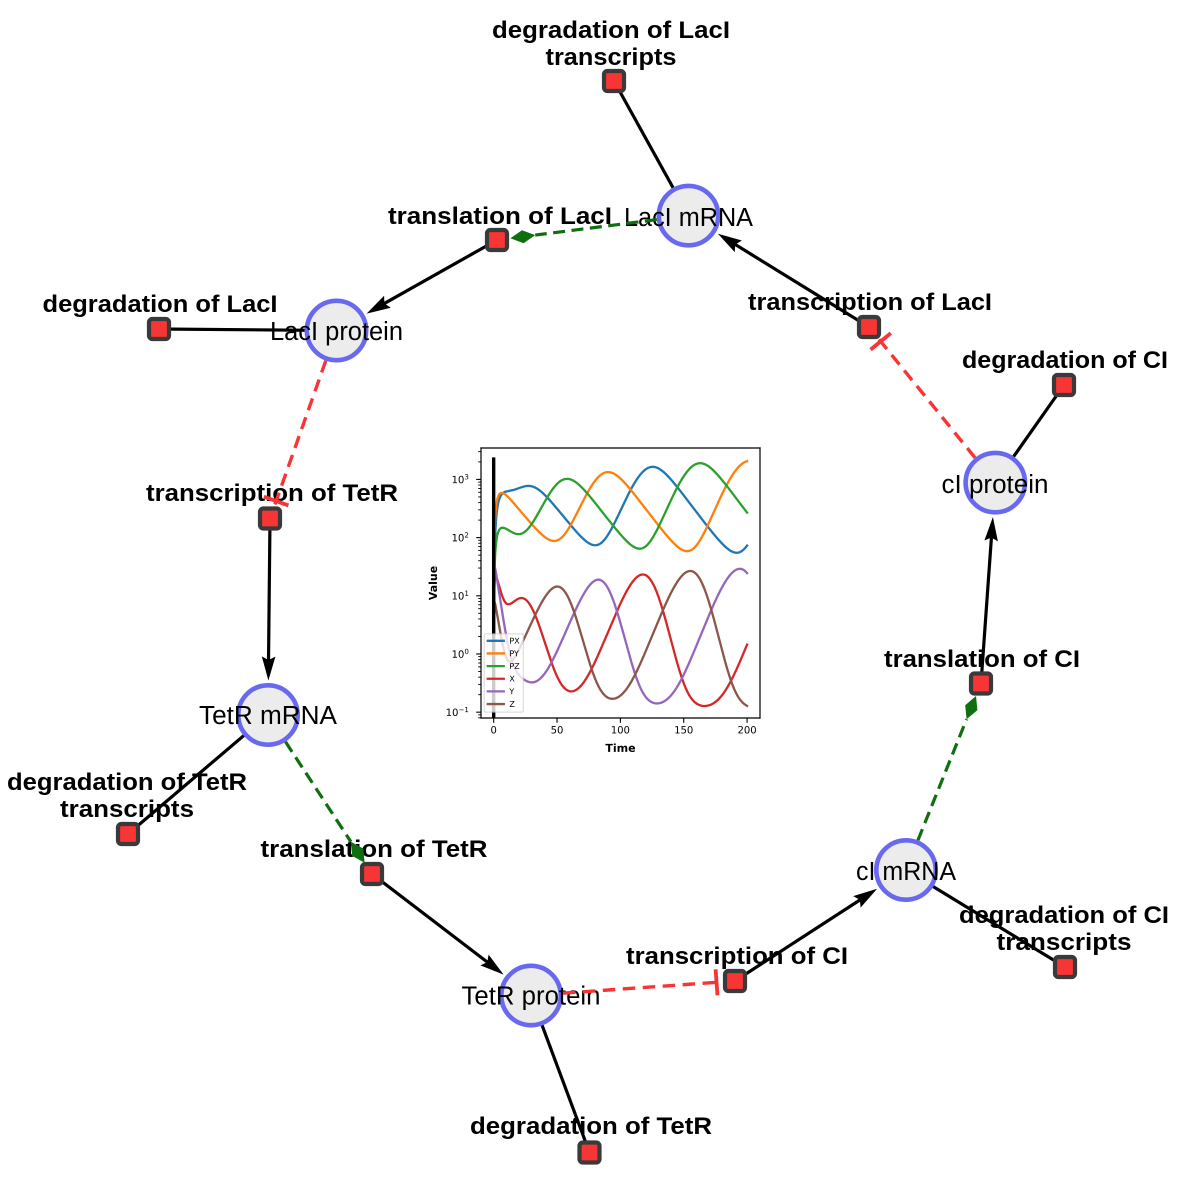 This screenshot has width=1189, height=1200. I want to click on svg-text: translation of LacI, so click(500, 216).